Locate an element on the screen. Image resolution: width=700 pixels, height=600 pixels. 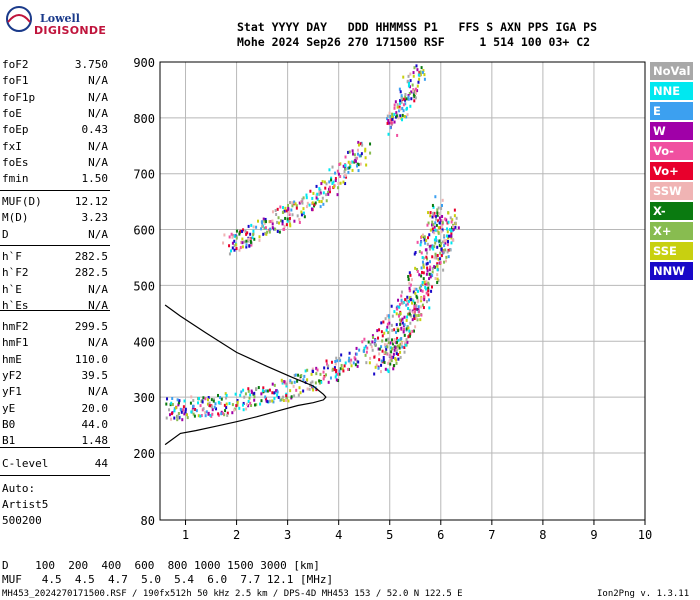
param-name: hmE is located at coordinates (12, 359).